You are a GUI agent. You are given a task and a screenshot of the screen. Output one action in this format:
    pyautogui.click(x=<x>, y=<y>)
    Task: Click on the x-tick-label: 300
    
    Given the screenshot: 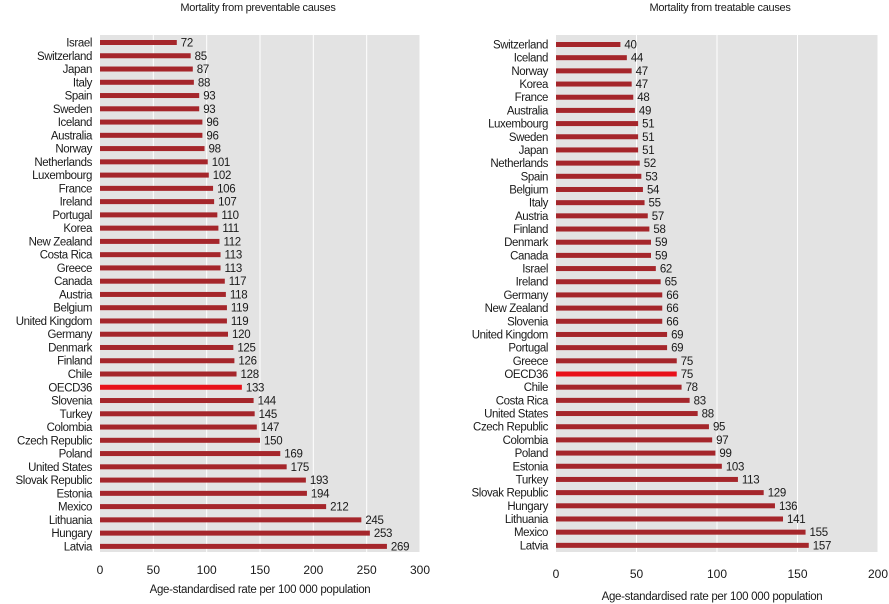 What is the action you would take?
    pyautogui.click(x=420, y=570)
    